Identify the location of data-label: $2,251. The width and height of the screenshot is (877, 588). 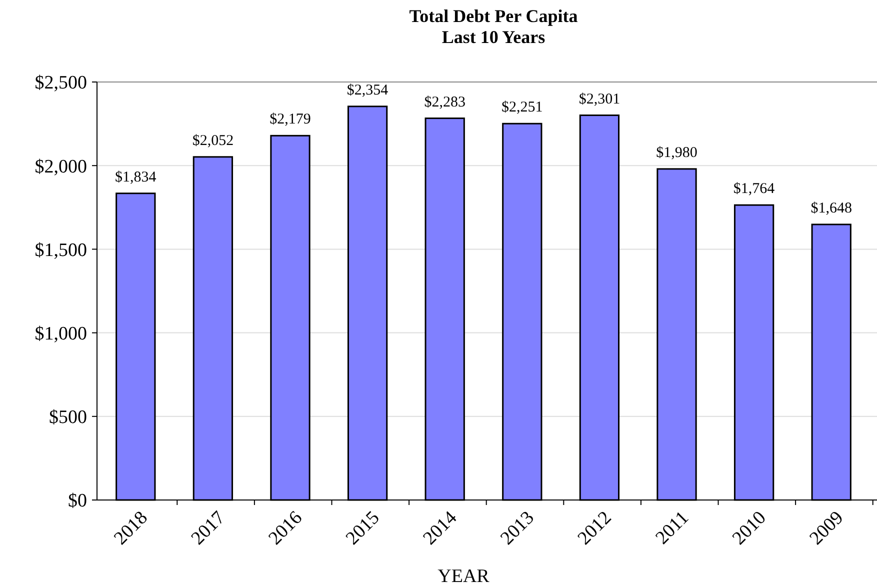
(522, 108).